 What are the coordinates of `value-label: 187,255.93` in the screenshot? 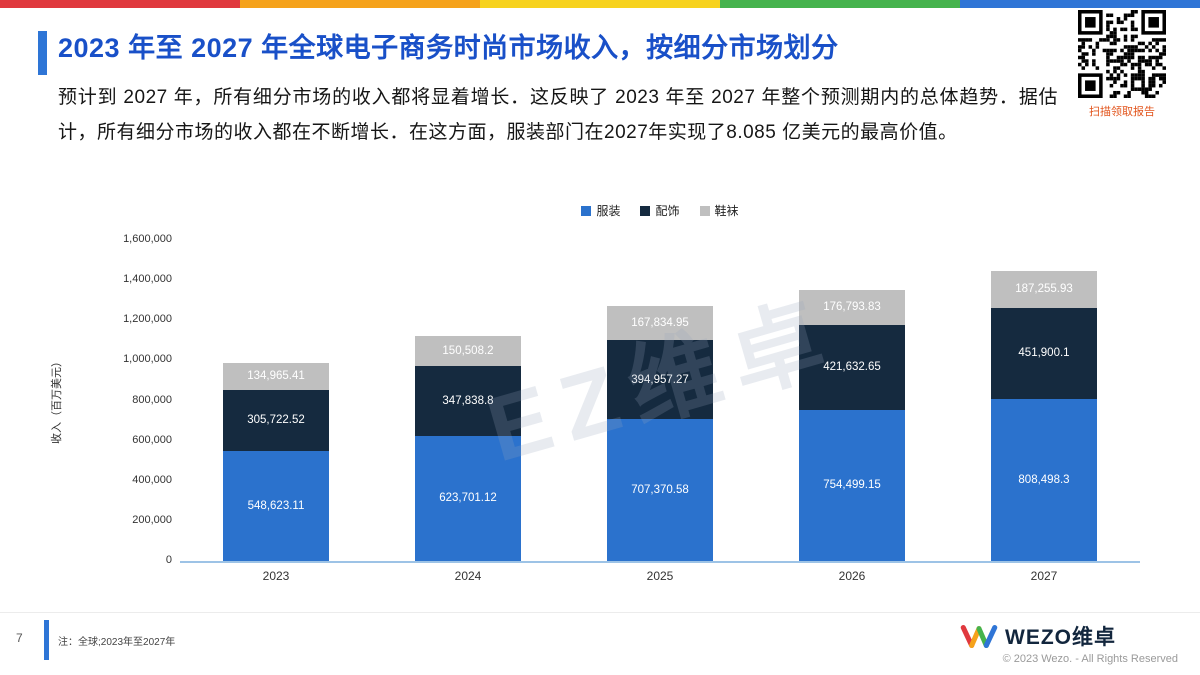 It's located at (1044, 289).